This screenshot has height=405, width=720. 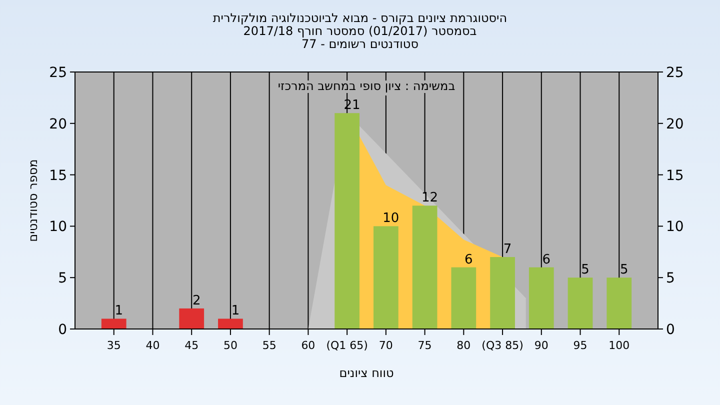 What do you see at coordinates (58, 124) in the screenshot?
I see `y-tick-label: 20` at bounding box center [58, 124].